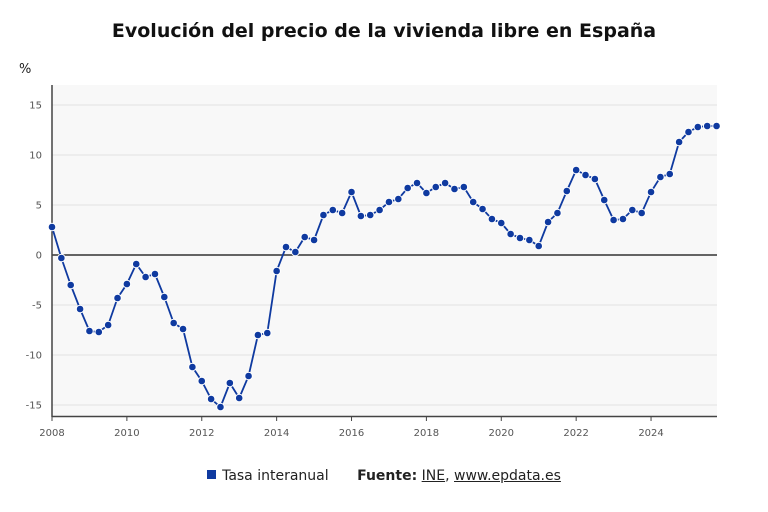  I want to click on y-axis-unit: %, so click(25, 69).